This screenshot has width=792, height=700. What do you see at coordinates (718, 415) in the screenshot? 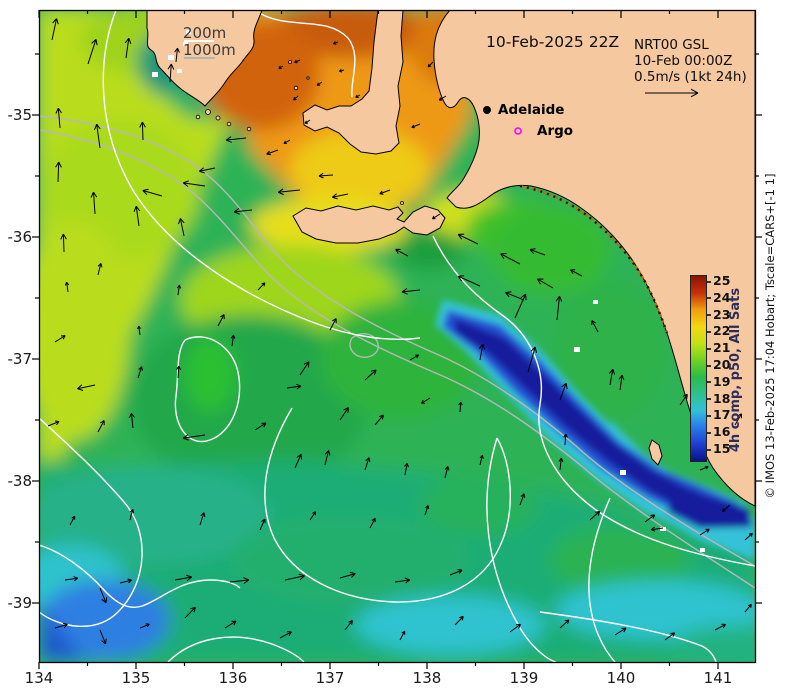
I see `colorbar-tick: 17` at bounding box center [718, 415].